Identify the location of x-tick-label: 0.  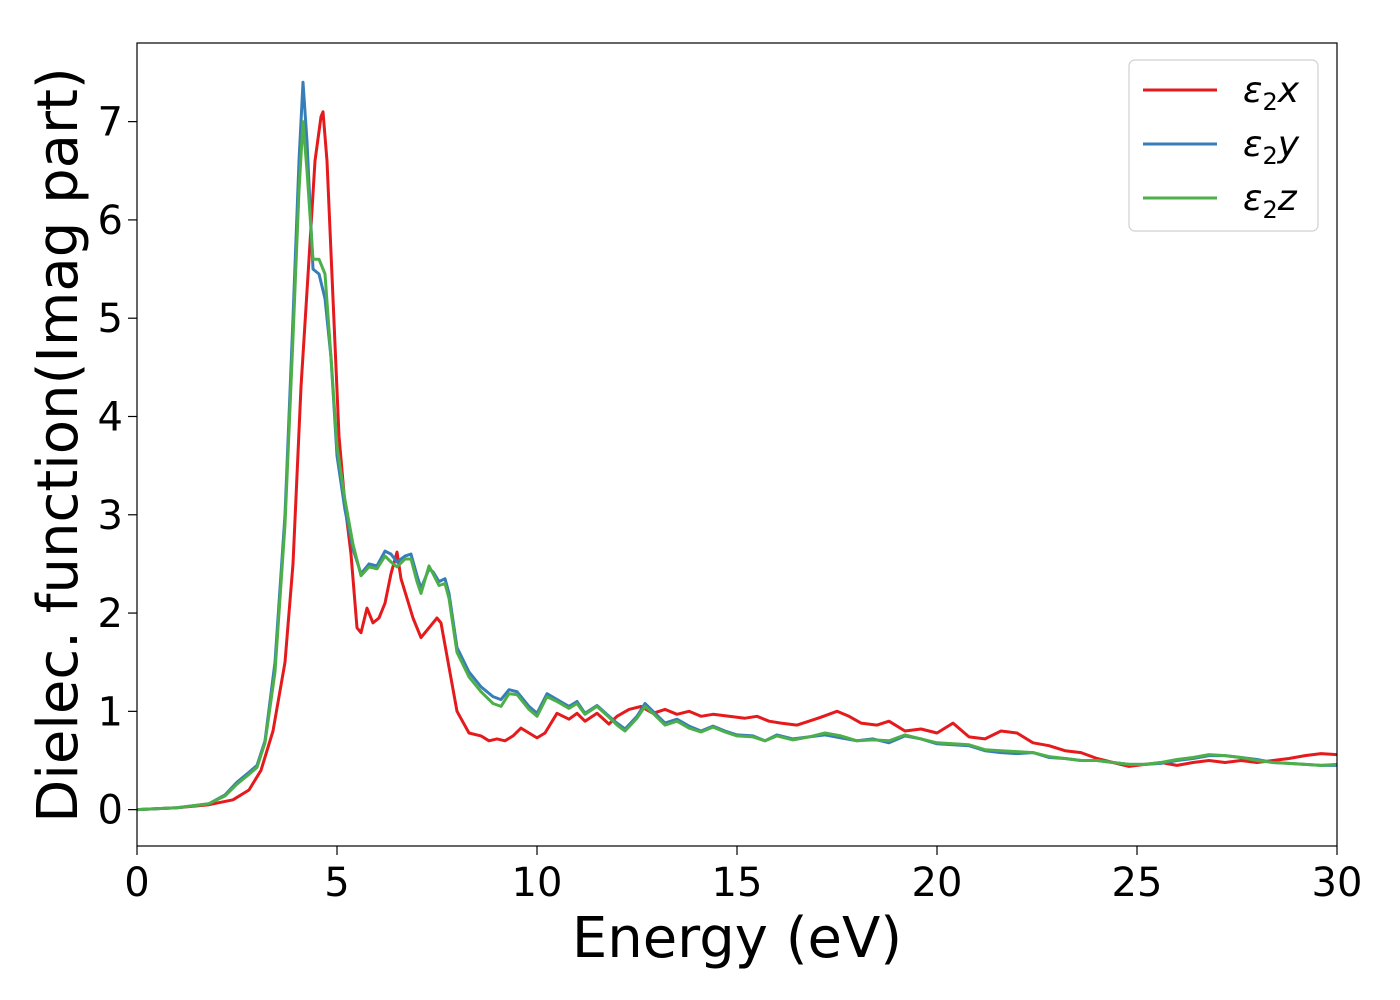
(136, 883).